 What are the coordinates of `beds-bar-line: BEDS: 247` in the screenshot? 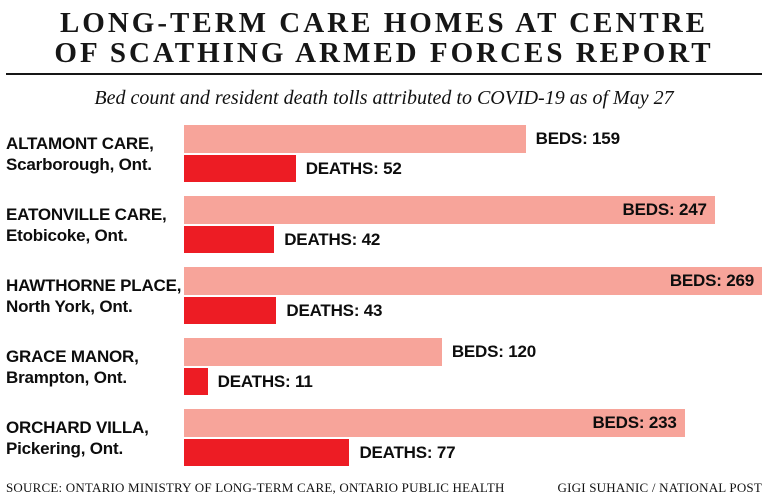 It's located at (473, 210).